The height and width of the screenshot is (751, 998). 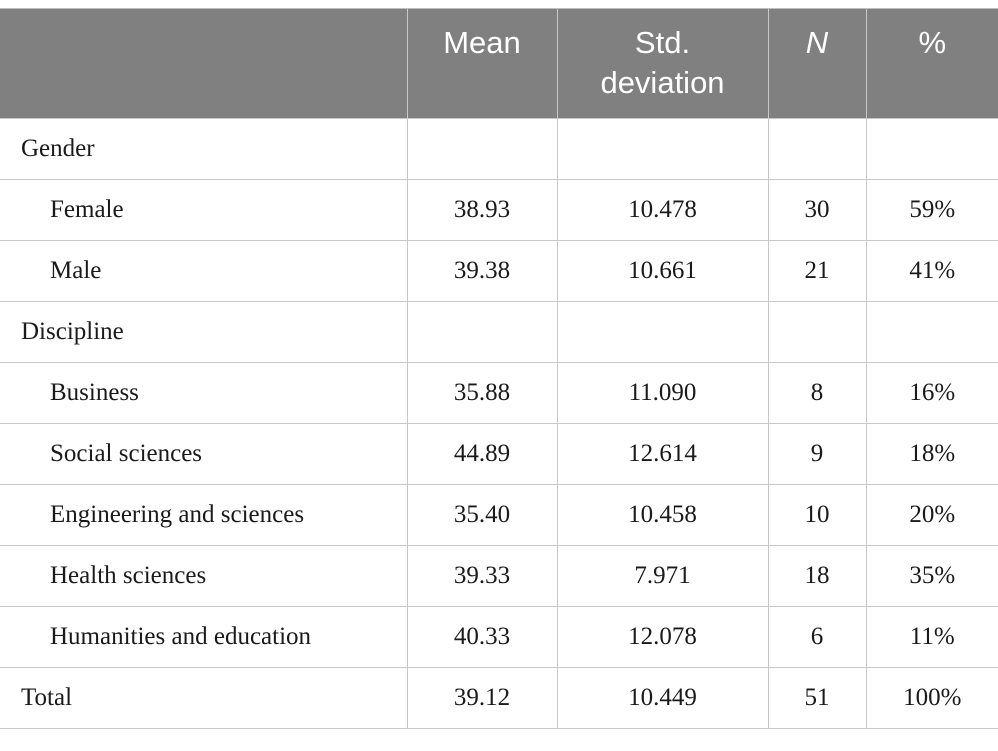 What do you see at coordinates (662, 82) in the screenshot?
I see `header-std-line-2: deviation` at bounding box center [662, 82].